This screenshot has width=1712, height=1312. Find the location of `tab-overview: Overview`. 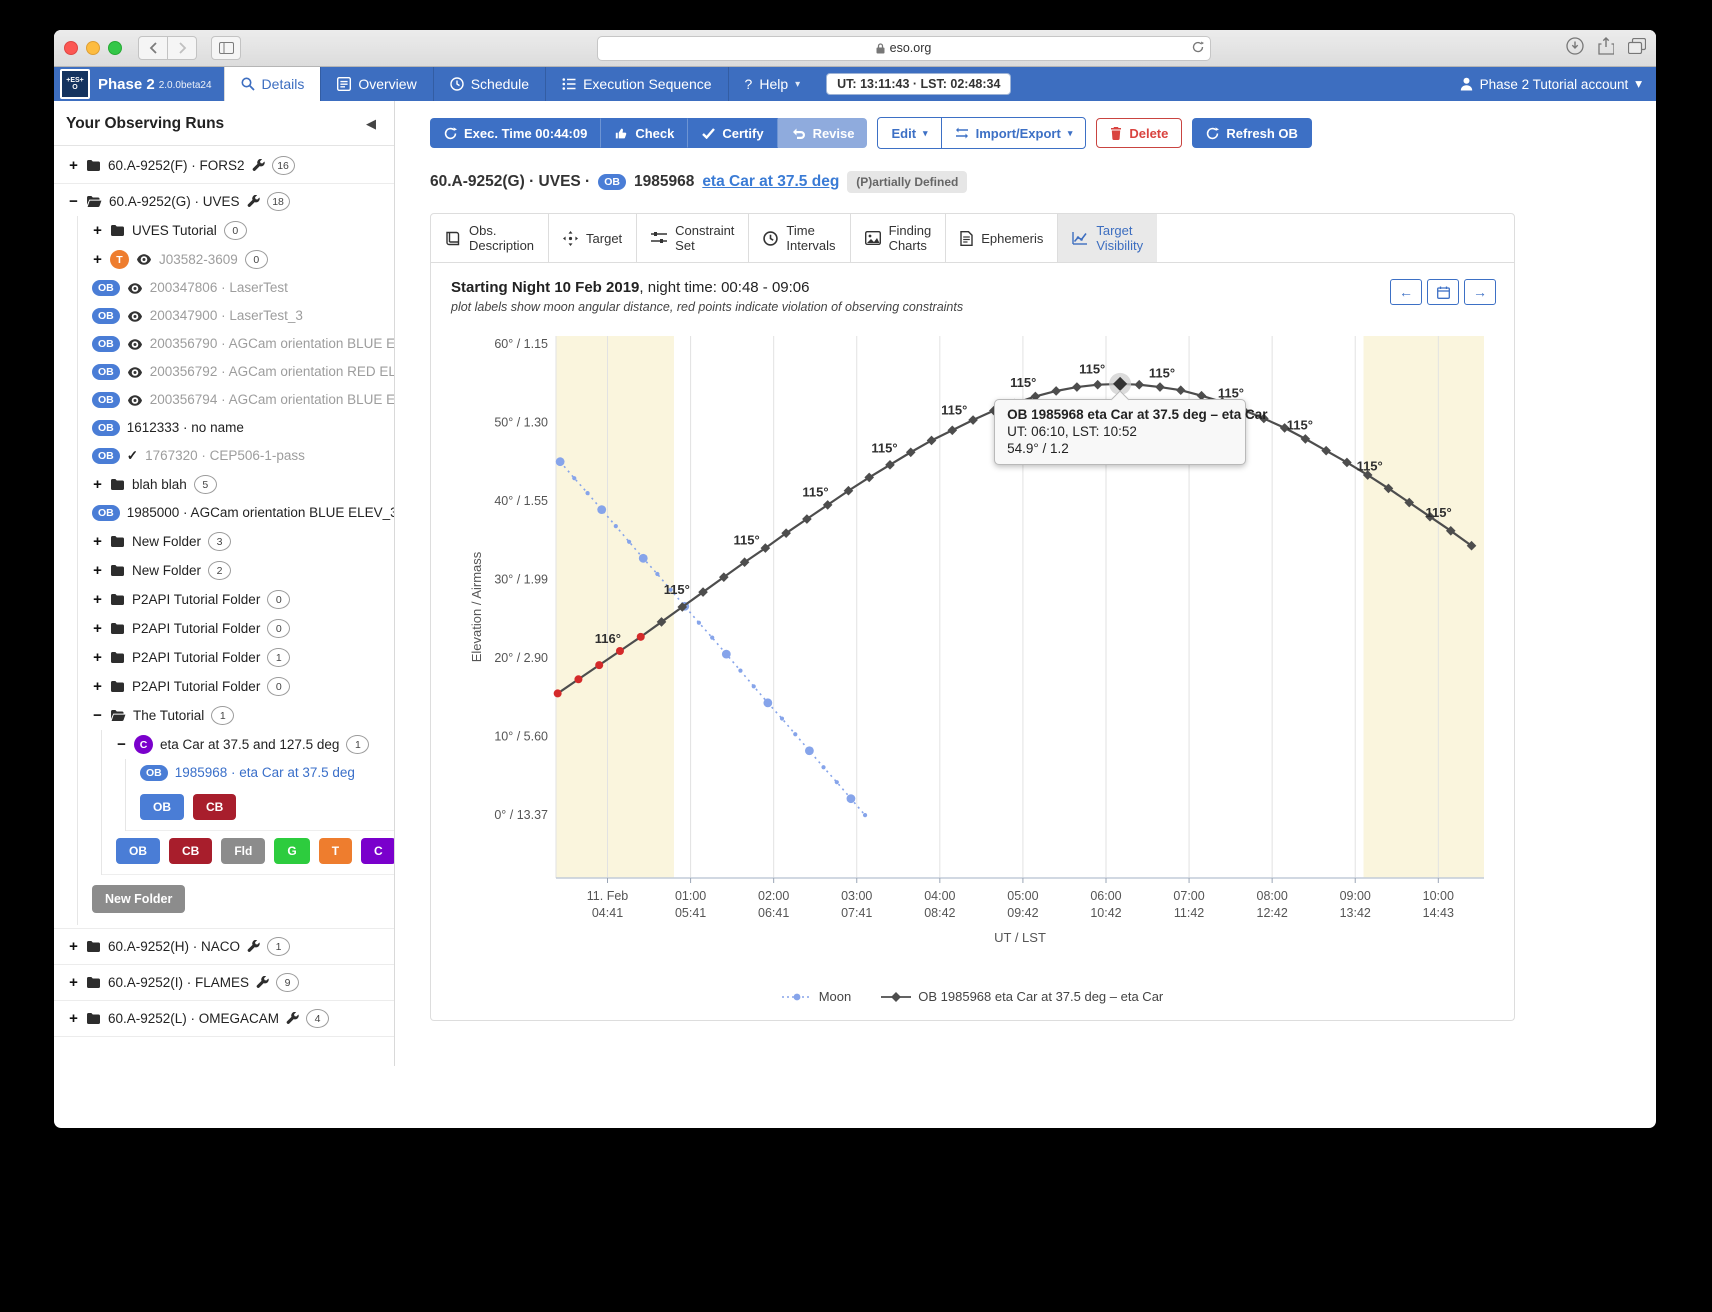

tab-overview: Overview is located at coordinates (376, 84).